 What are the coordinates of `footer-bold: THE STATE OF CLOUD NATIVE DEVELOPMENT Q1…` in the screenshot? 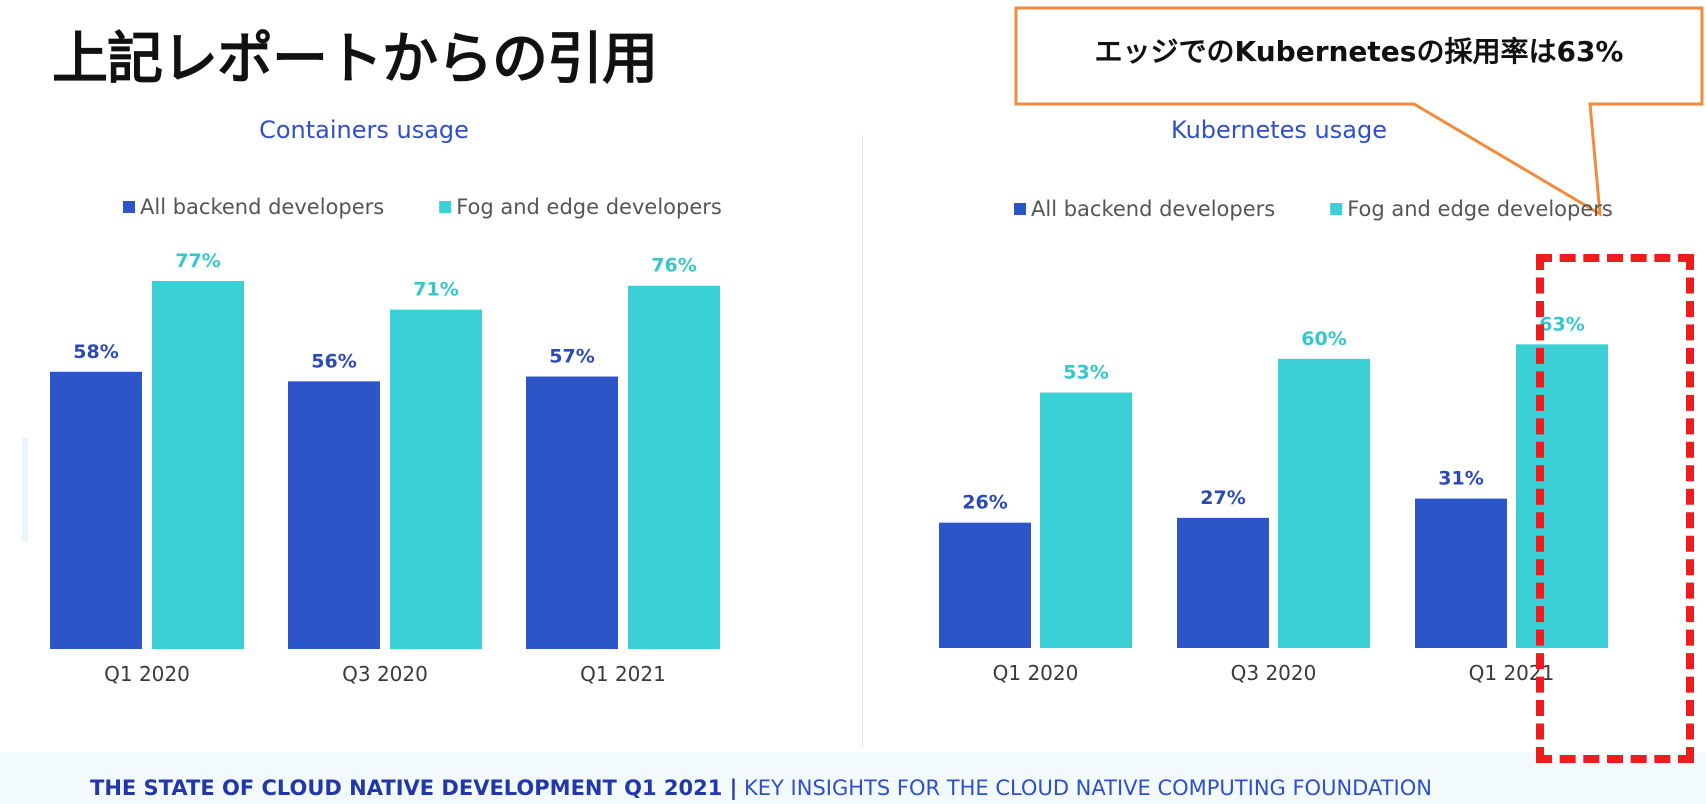 It's located at (414, 788).